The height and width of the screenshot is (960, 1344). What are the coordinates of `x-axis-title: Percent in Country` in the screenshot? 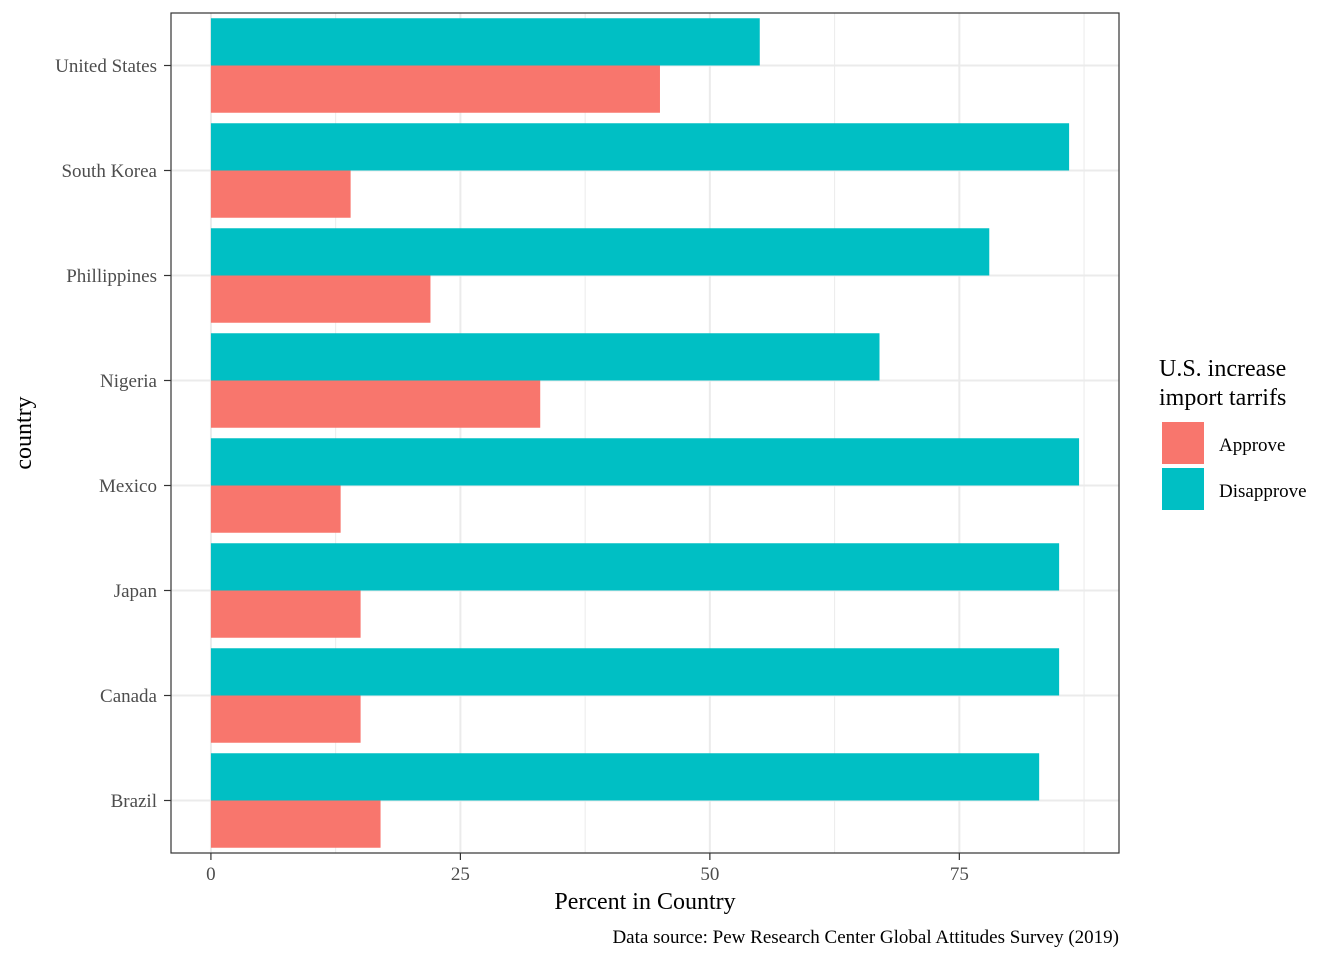 It's located at (644, 902).